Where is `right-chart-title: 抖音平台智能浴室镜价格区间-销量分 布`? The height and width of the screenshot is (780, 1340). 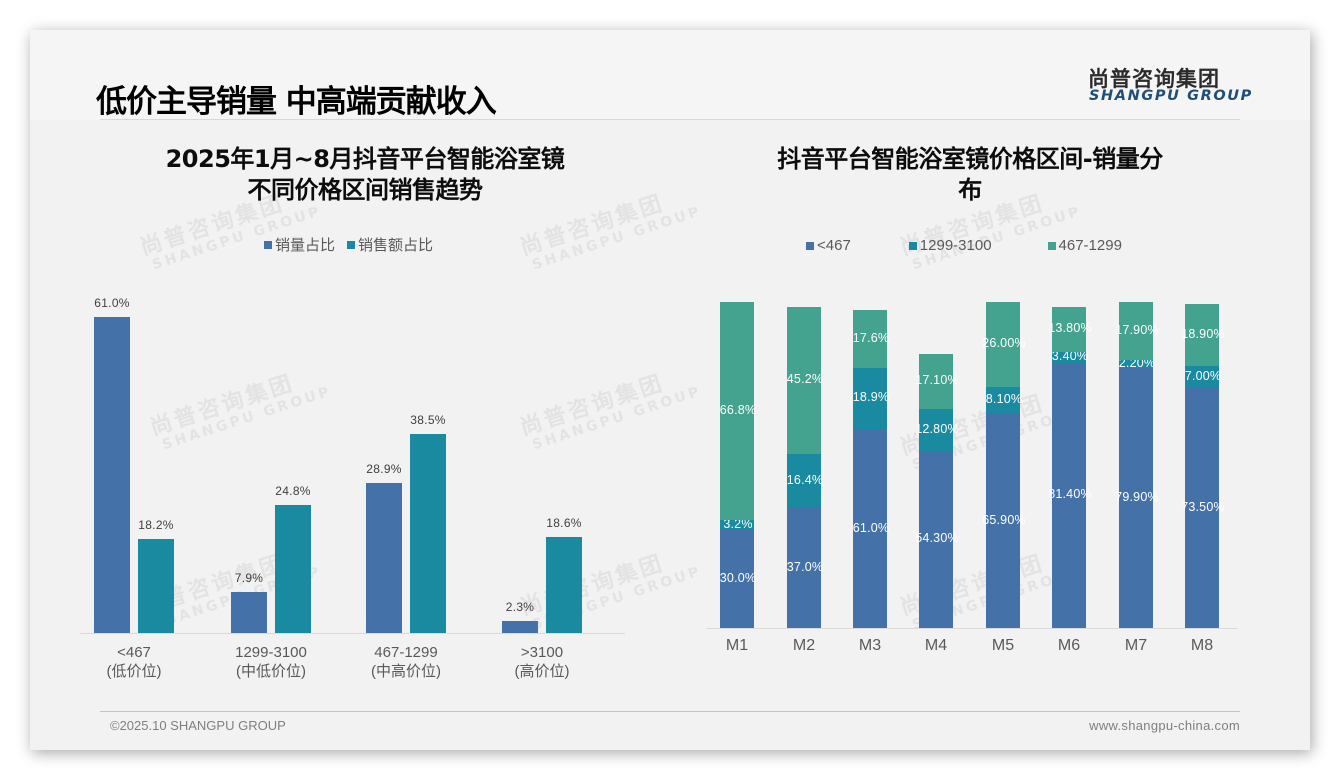
right-chart-title: 抖音平台智能浴室镜价格区间-销量分 布 is located at coordinates (970, 175).